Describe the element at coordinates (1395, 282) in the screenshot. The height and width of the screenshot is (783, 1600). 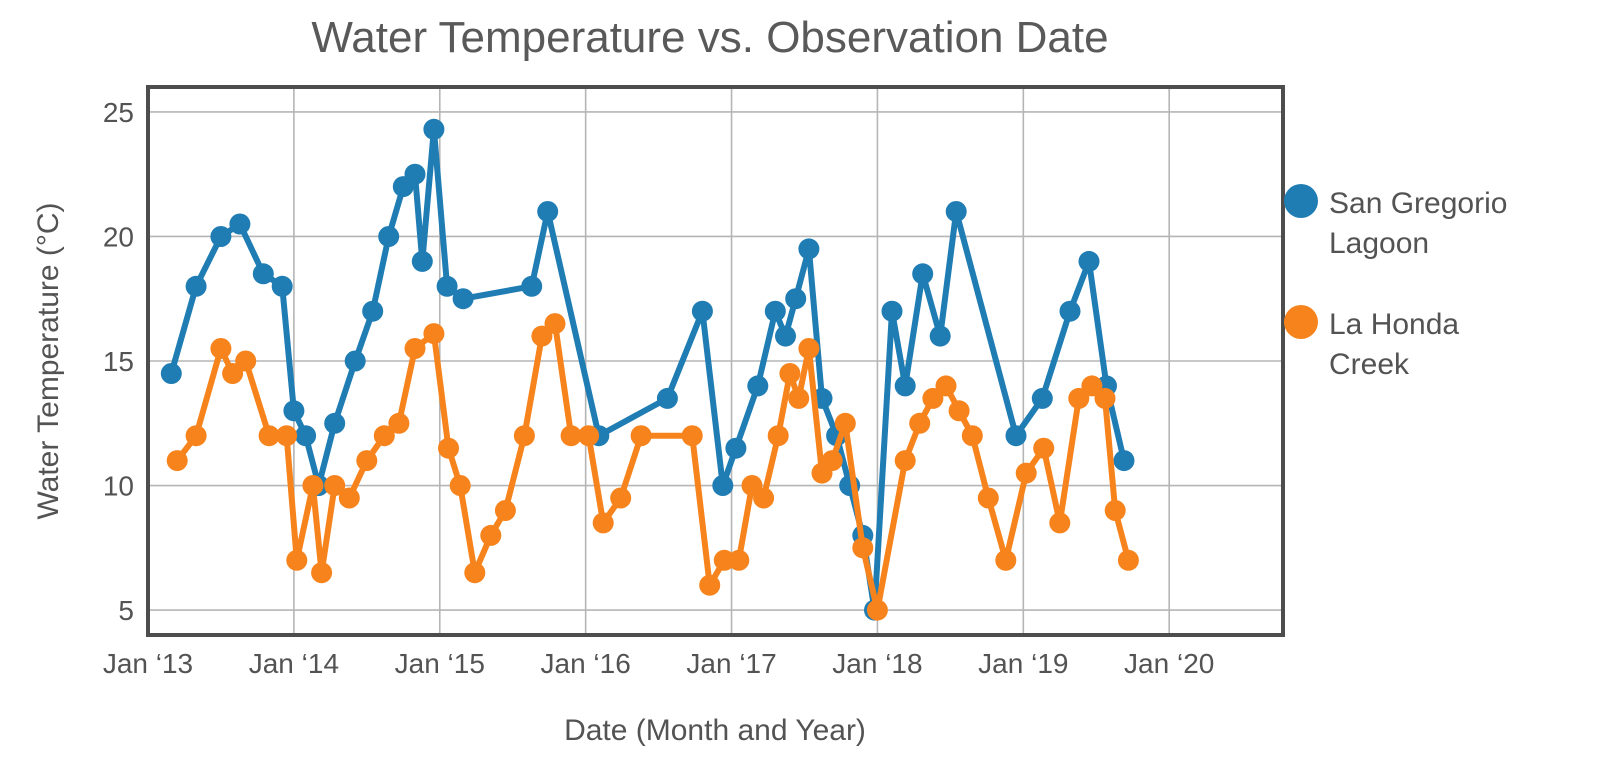
I see `chart-legend: San Gregorio Lagoon La Honda Creek` at that location.